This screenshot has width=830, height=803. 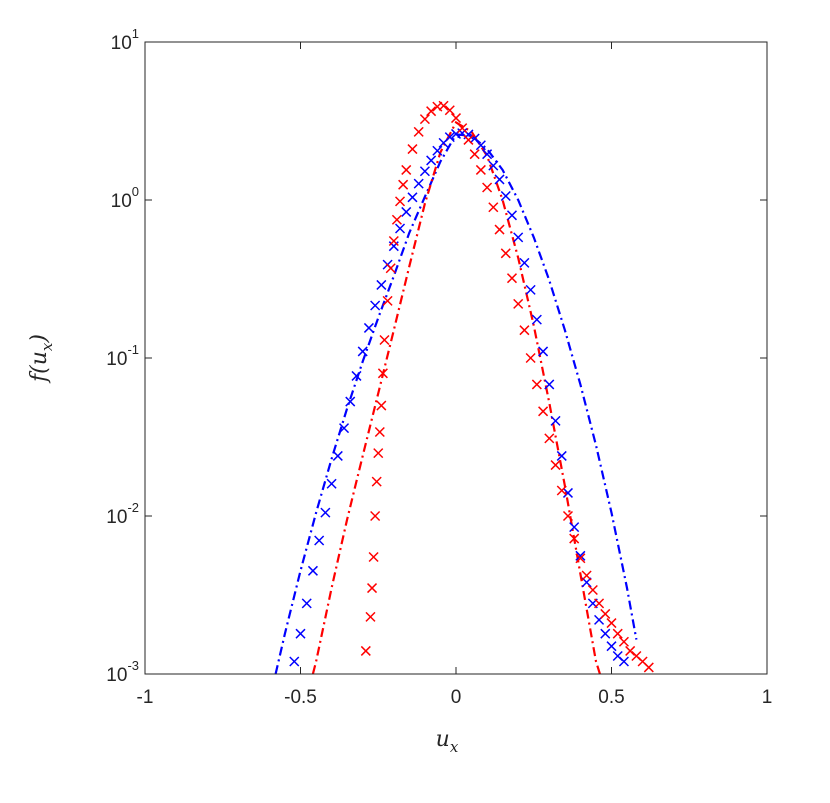 I want to click on x-tick-label: -0.5, so click(x=300, y=697).